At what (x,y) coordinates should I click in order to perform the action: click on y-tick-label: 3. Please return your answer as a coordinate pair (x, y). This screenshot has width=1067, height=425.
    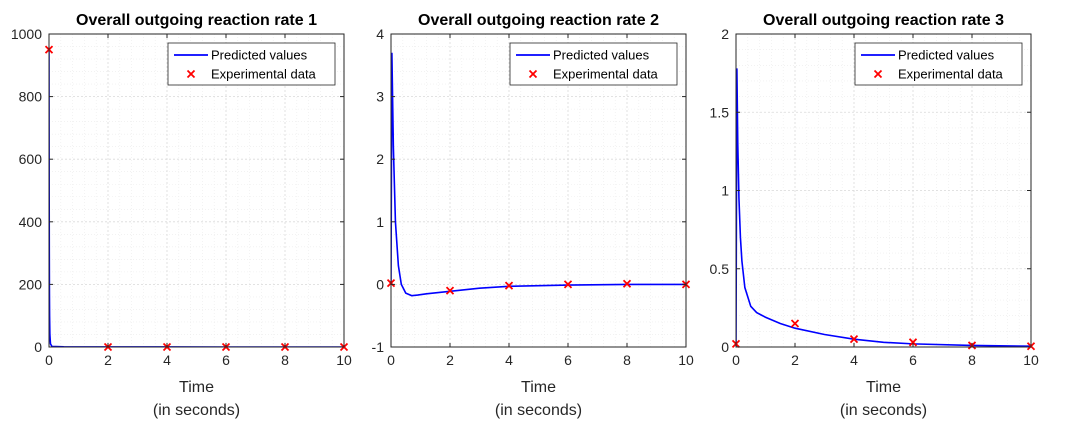
    Looking at the image, I should click on (380, 97).